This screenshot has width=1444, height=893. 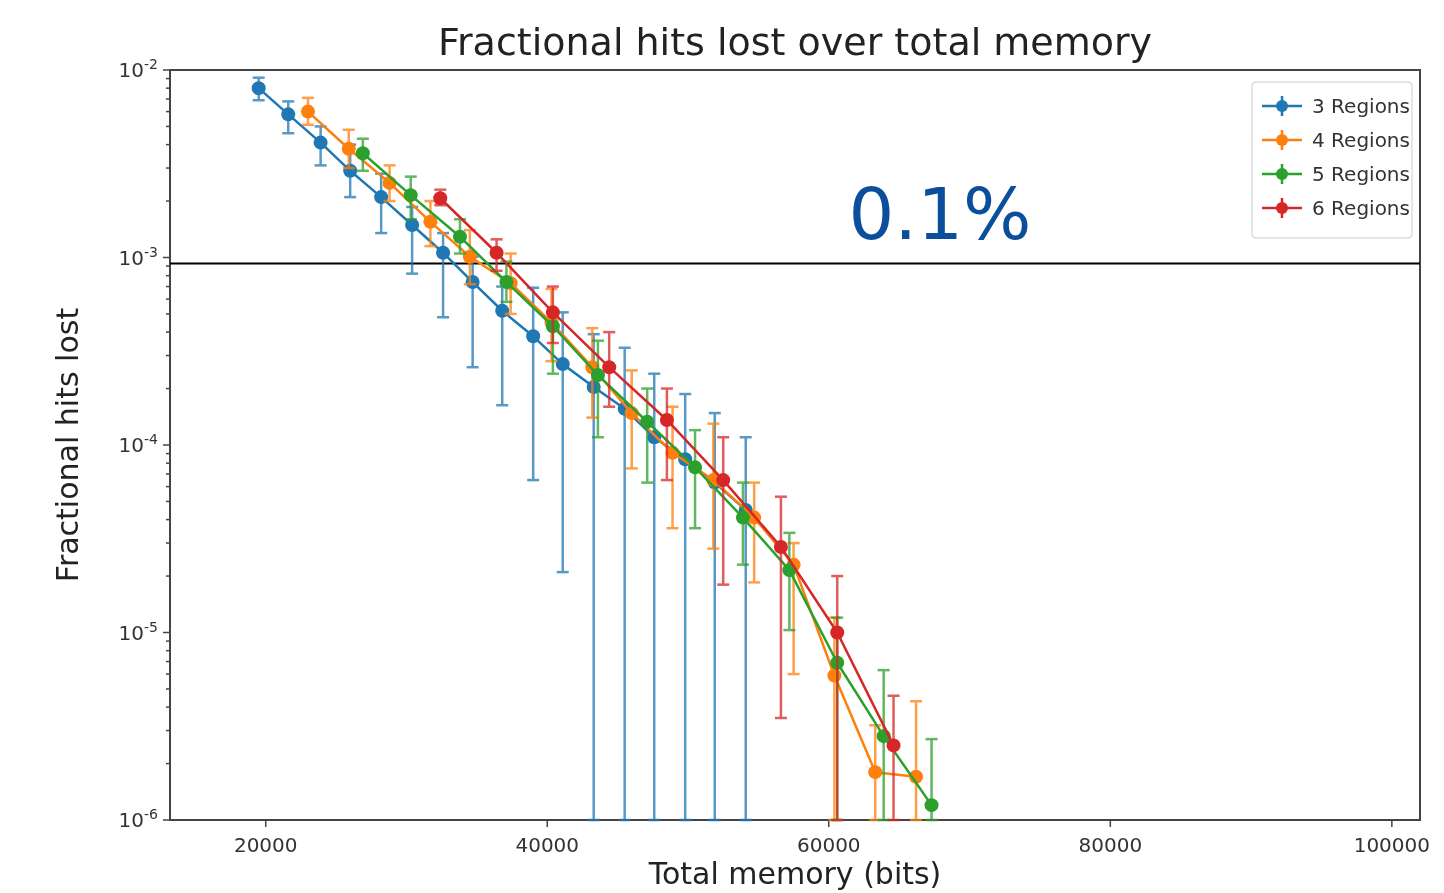 What do you see at coordinates (547, 845) in the screenshot?
I see `x-tick-label: 40000` at bounding box center [547, 845].